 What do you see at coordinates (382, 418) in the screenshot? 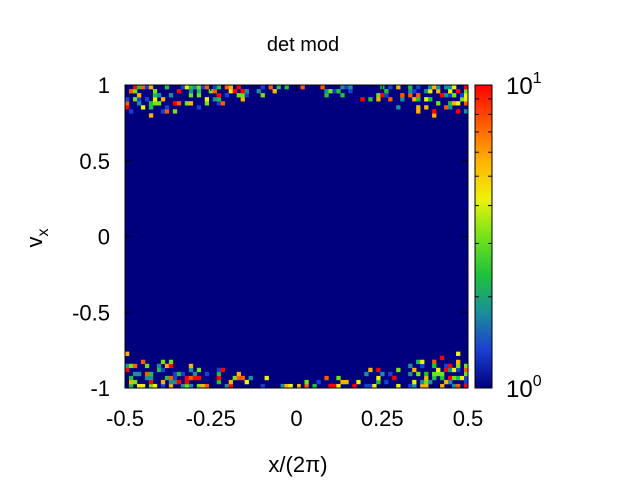
I see `x-tick-label: 0.25` at bounding box center [382, 418].